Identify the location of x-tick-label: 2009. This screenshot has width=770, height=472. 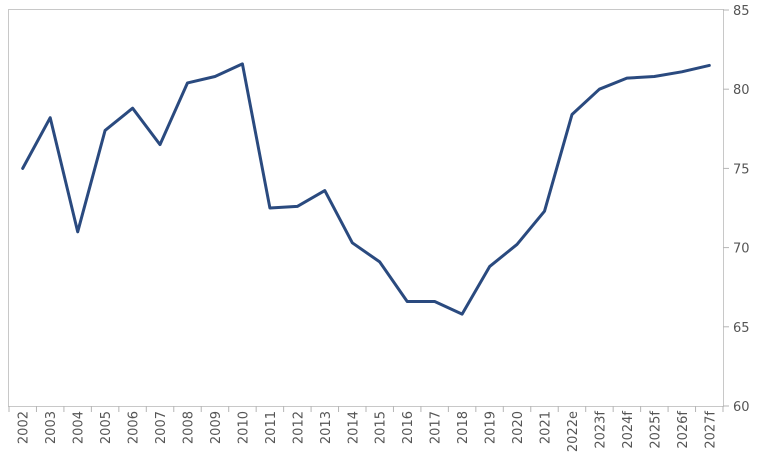
(216, 427).